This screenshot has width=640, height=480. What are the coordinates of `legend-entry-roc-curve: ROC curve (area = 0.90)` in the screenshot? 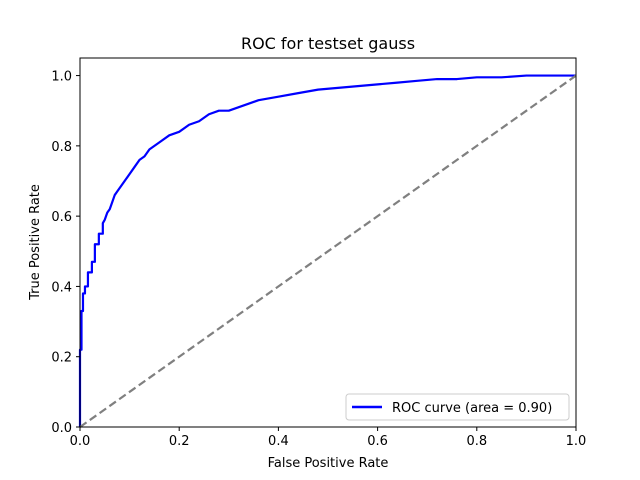 It's located at (472, 408).